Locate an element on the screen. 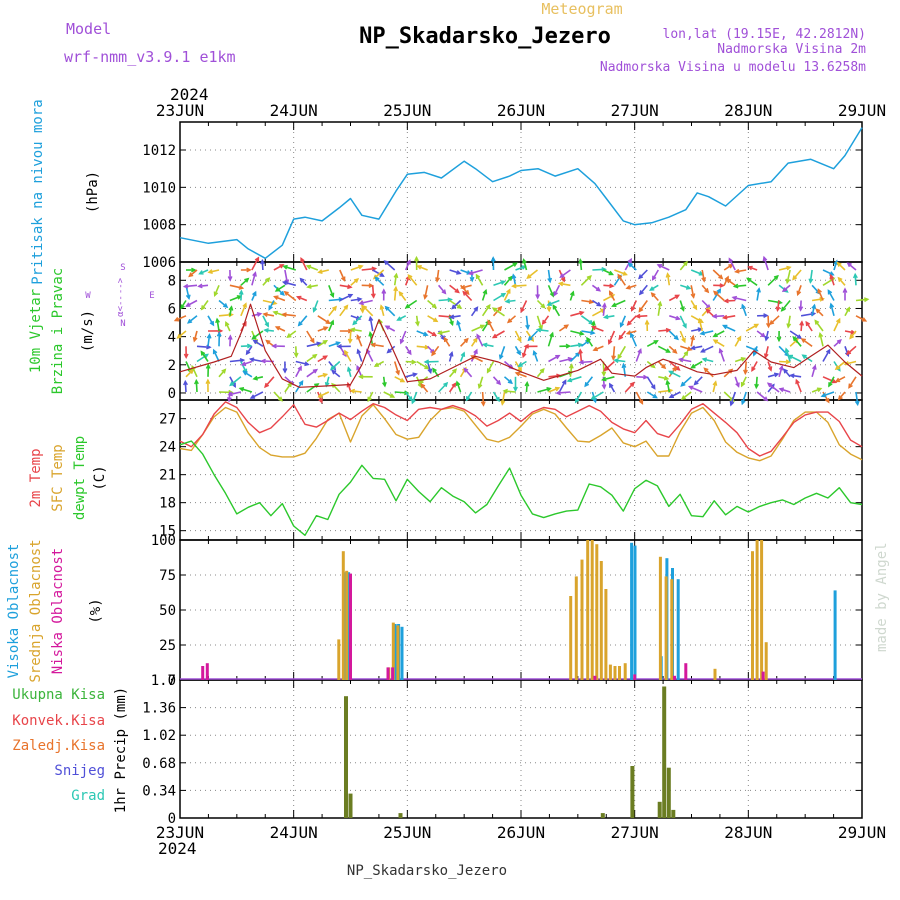 This screenshot has height=900, width=900. station-title: NP_Skadarsko_Jezero is located at coordinates (485, 36).